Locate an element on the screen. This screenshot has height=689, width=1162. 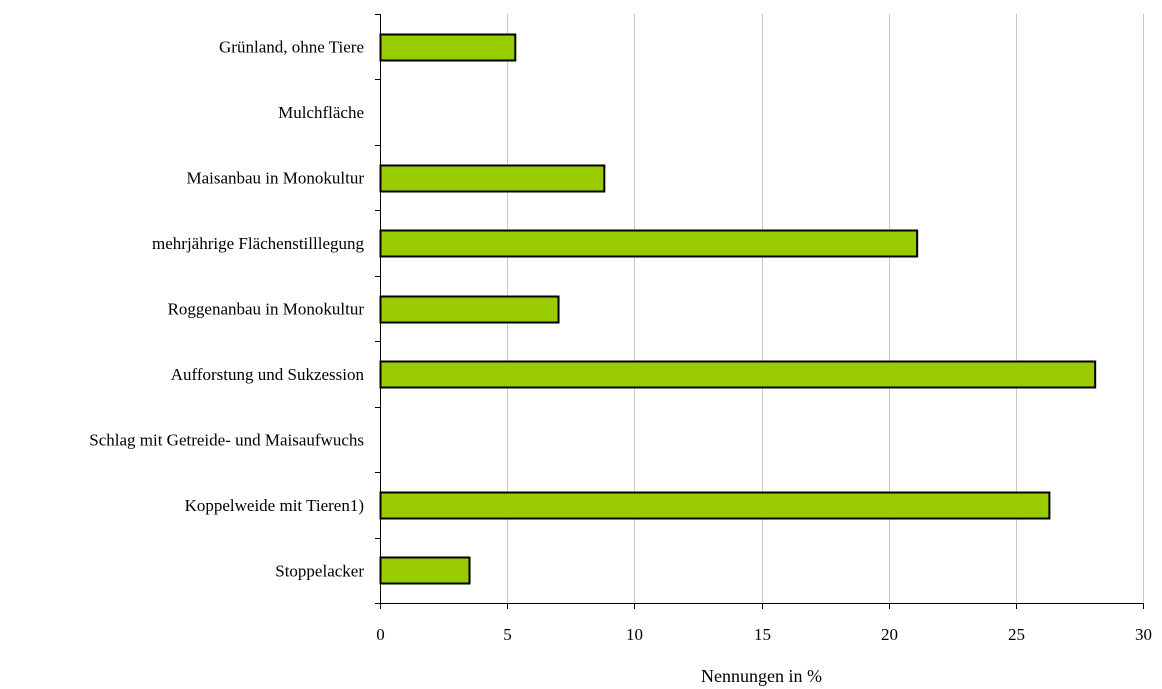
x-tick-label-4: 20 is located at coordinates (889, 634).